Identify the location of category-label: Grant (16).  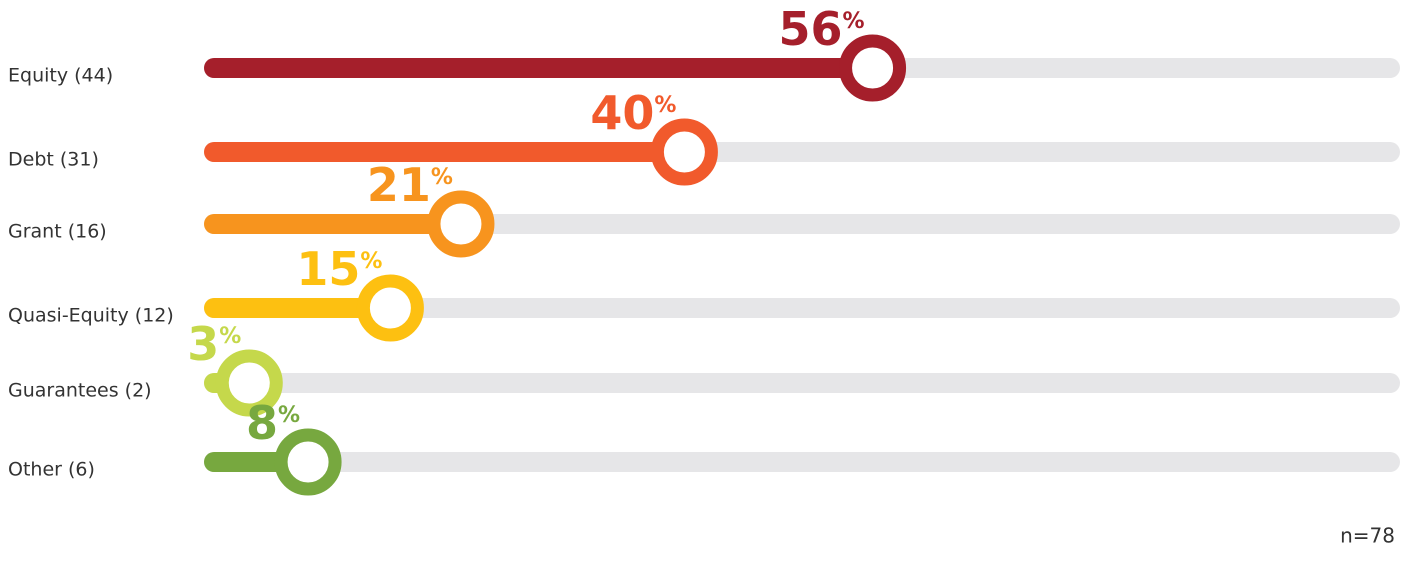
(57, 232).